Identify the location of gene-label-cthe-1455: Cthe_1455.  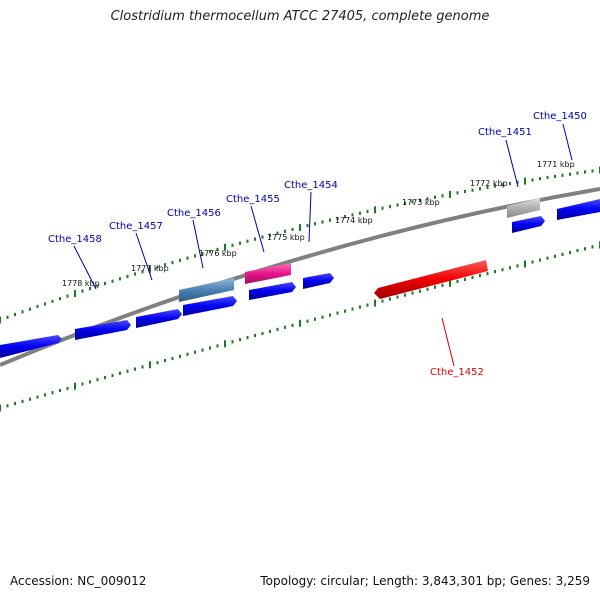
(253, 199).